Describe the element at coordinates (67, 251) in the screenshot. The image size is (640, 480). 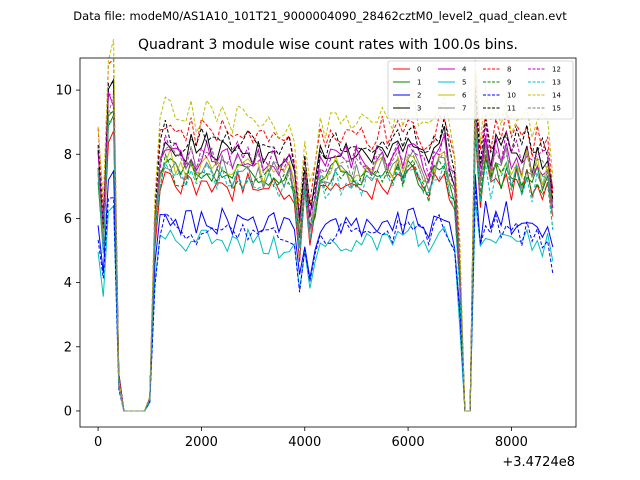
I see `y-axis: 0 2 4 6 8 10` at that location.